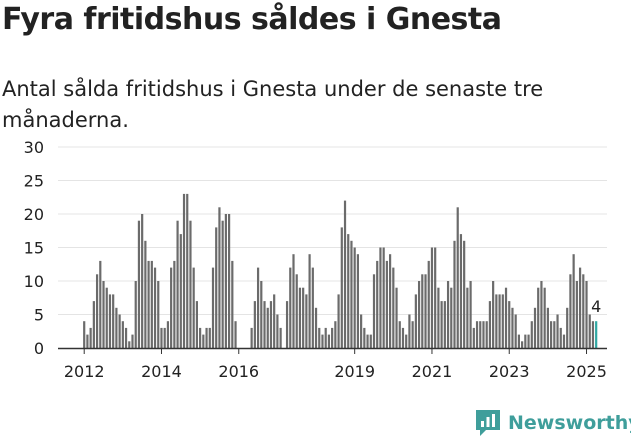  Describe the element at coordinates (39, 315) in the screenshot. I see `y-tick-label: 5` at that location.